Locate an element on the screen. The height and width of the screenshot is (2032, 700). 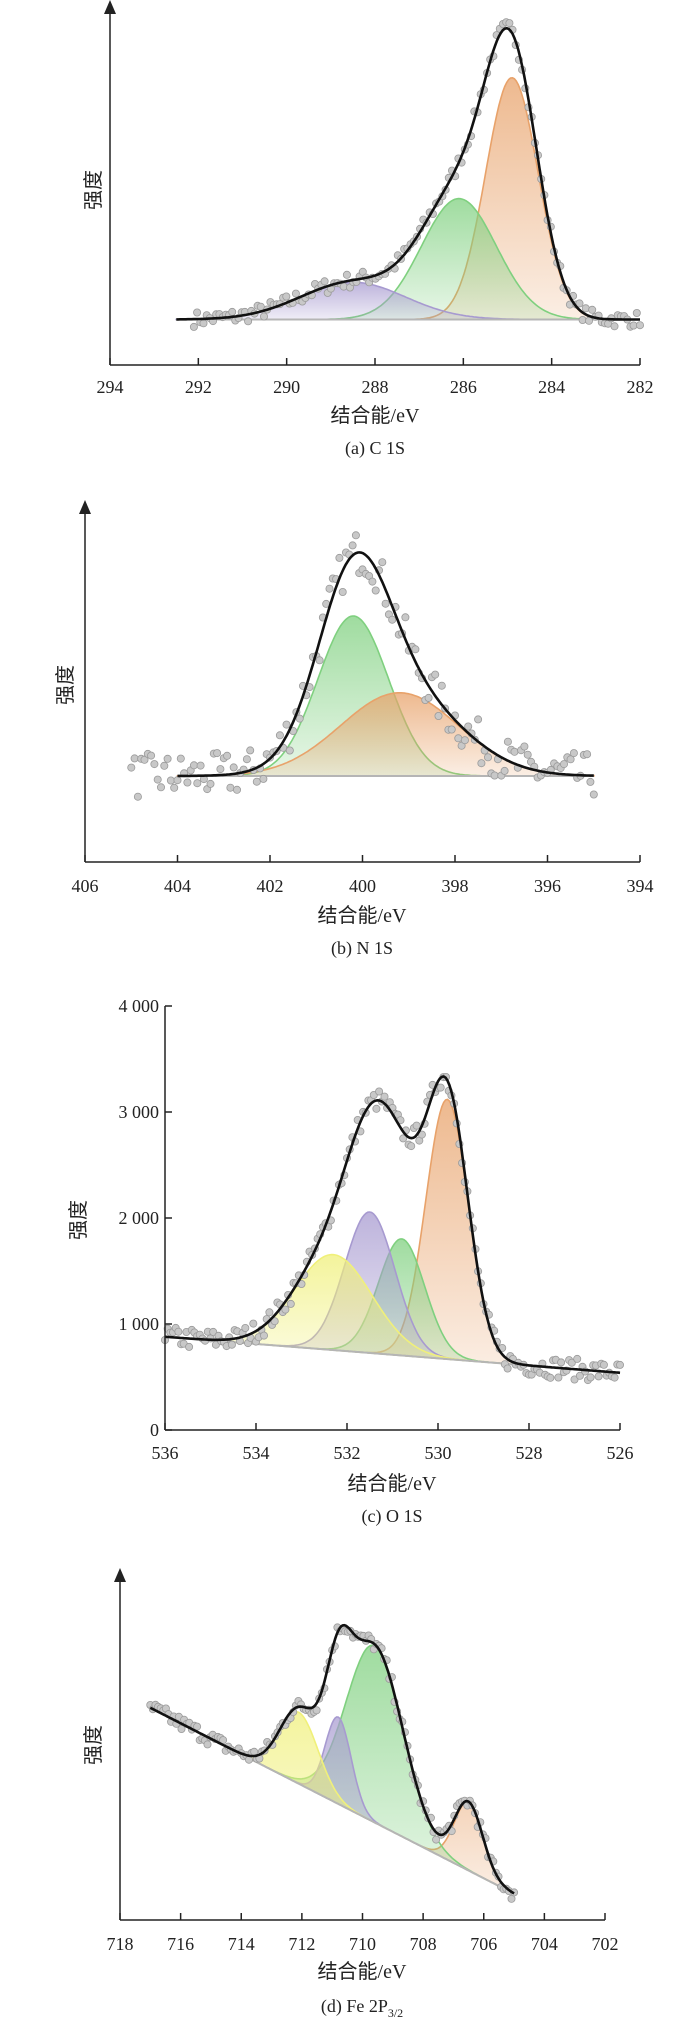
x-tick-label: 284 is located at coordinates (551, 387).